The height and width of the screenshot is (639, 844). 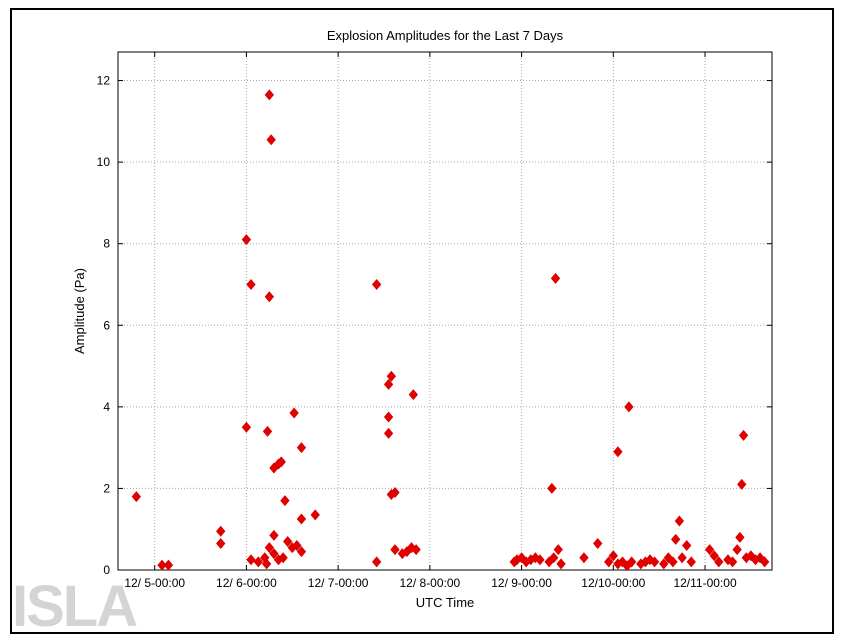 What do you see at coordinates (104, 81) in the screenshot?
I see `y-tick-label: 12` at bounding box center [104, 81].